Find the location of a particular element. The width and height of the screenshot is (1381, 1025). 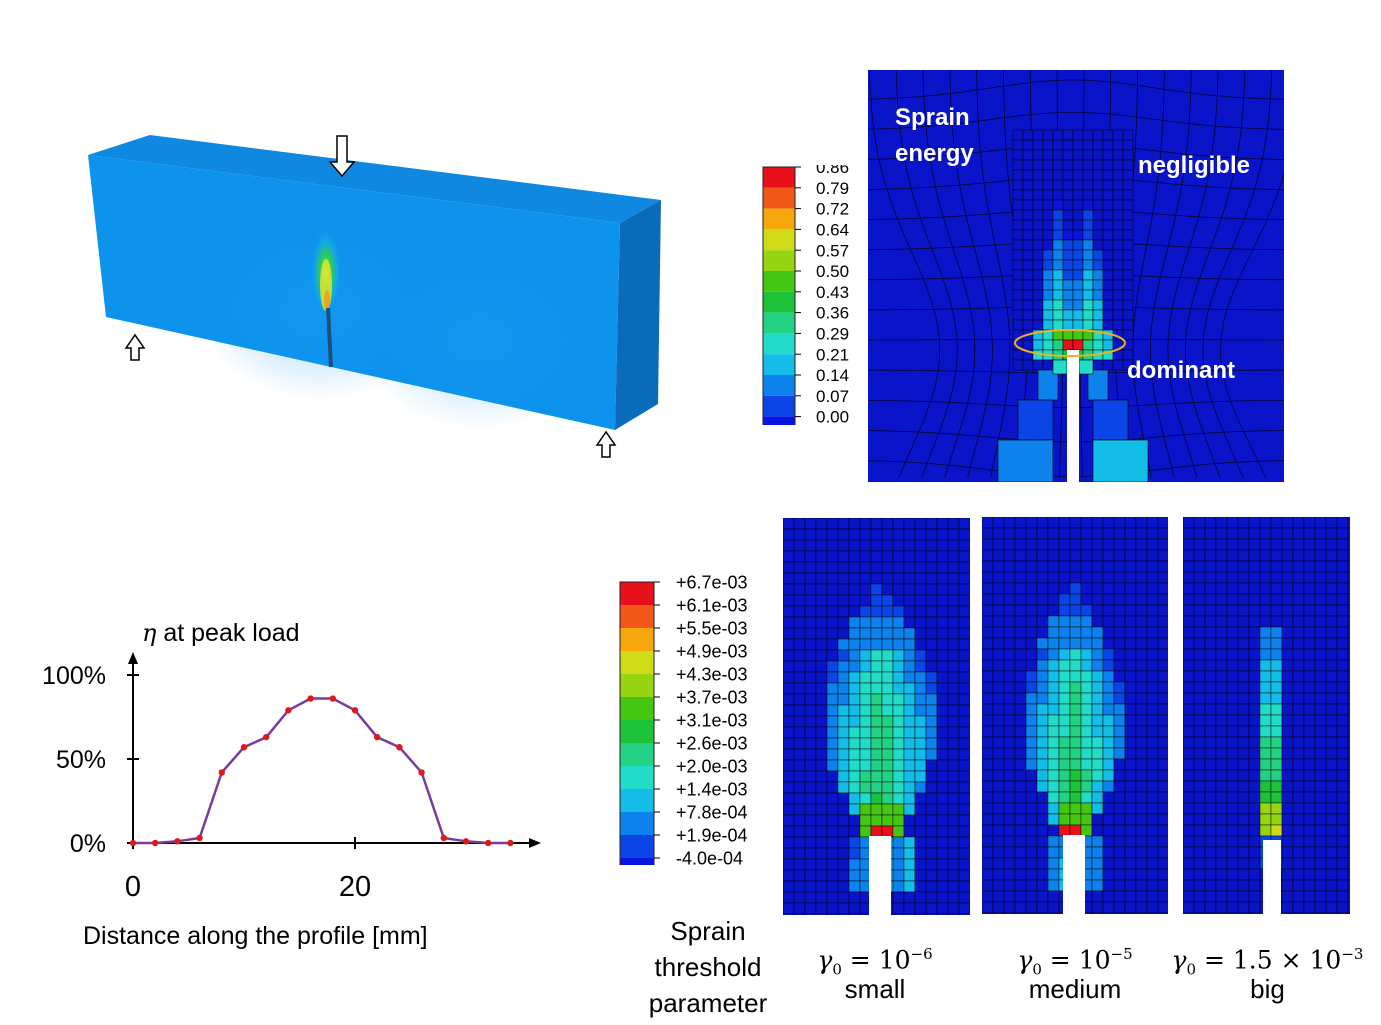

beam-side-face is located at coordinates (638, 315).